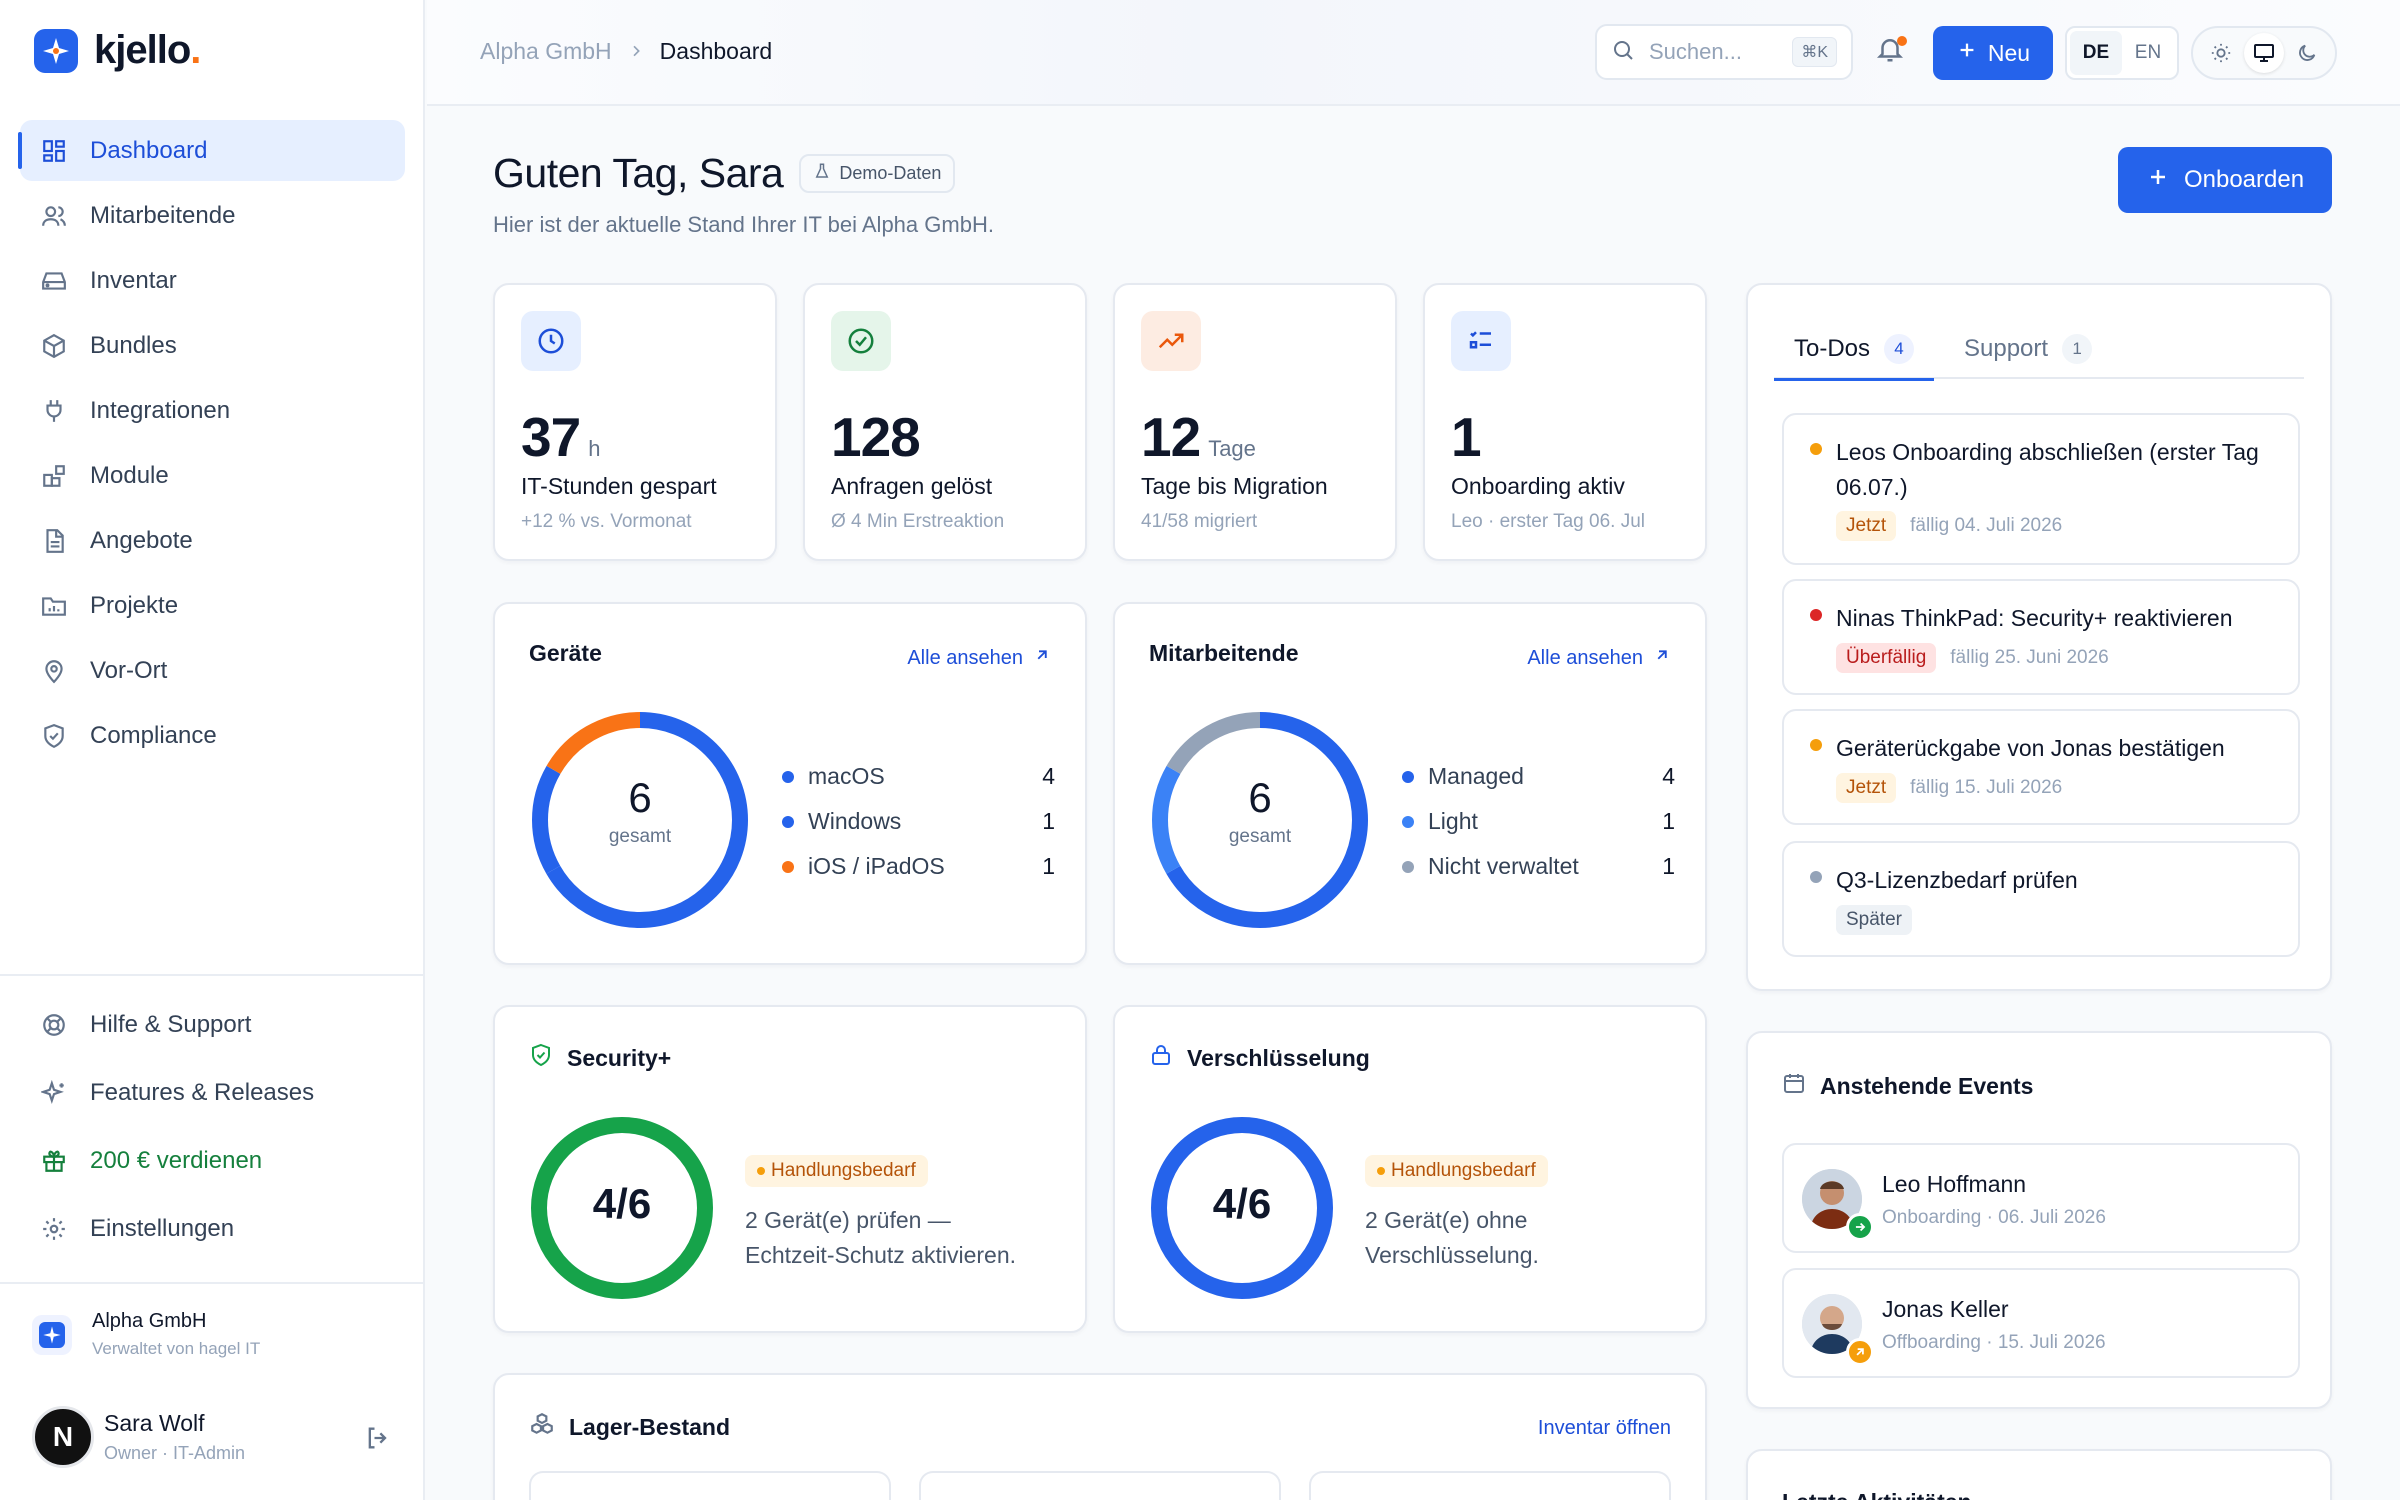 This screenshot has height=1500, width=2400. What do you see at coordinates (945, 422) in the screenshot?
I see `stat-card-requests: 128 Anfragen gelöst Ø 4 Min Erstreaktion` at bounding box center [945, 422].